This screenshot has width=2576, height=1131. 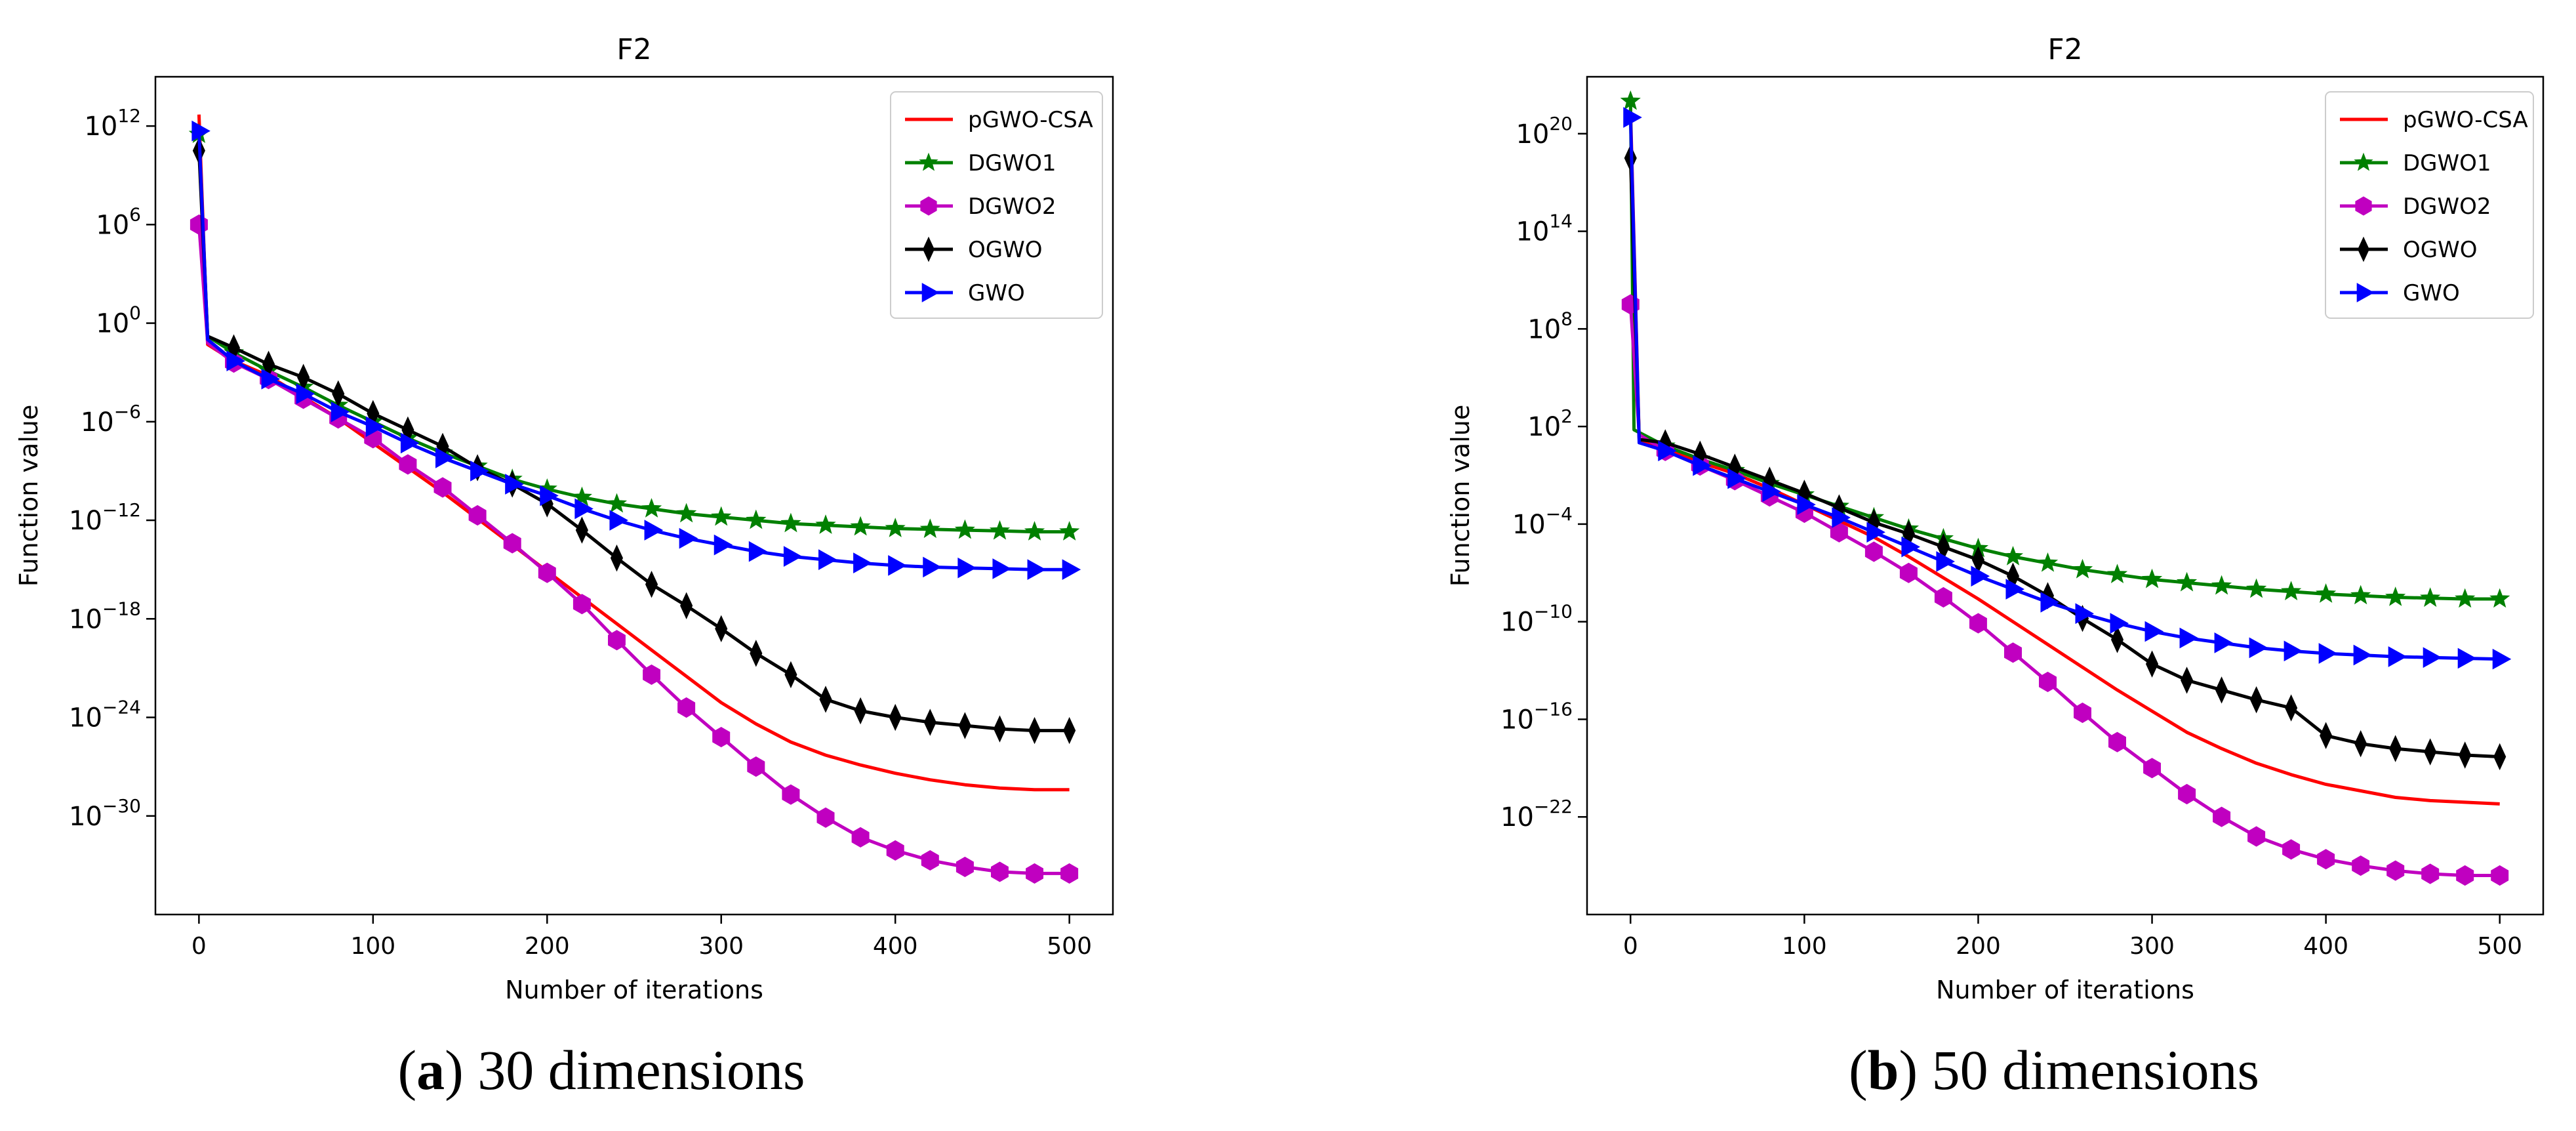 I want to click on legend-item: DGWO2, so click(x=2415, y=207).